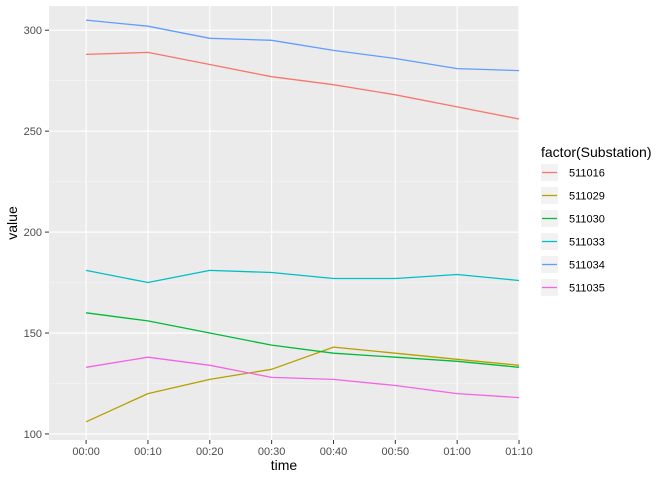 This screenshot has height=480, width=672. I want to click on legend-label-511034: 511034, so click(587, 266).